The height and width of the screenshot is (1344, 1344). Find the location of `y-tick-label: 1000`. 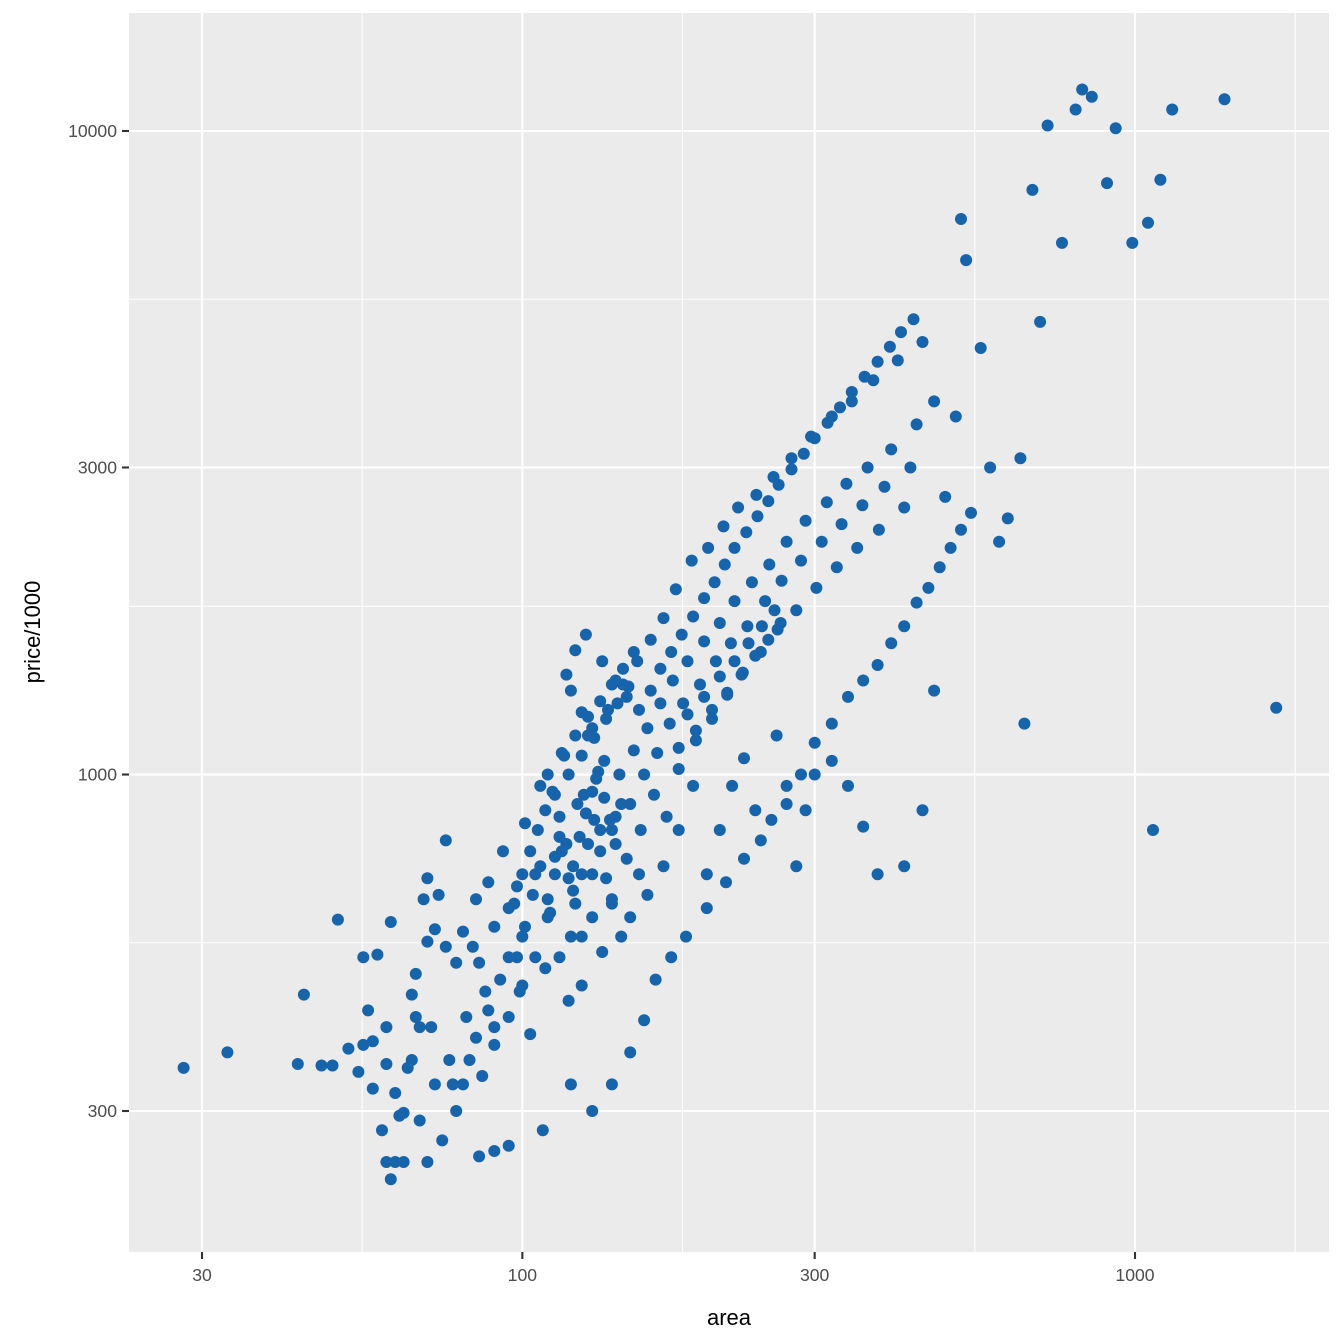

y-tick-label: 1000 is located at coordinates (97, 775).